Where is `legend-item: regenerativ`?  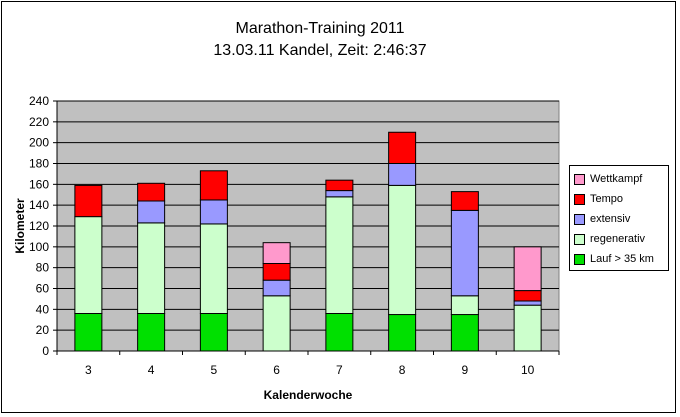 legend-item: regenerativ is located at coordinates (619, 239).